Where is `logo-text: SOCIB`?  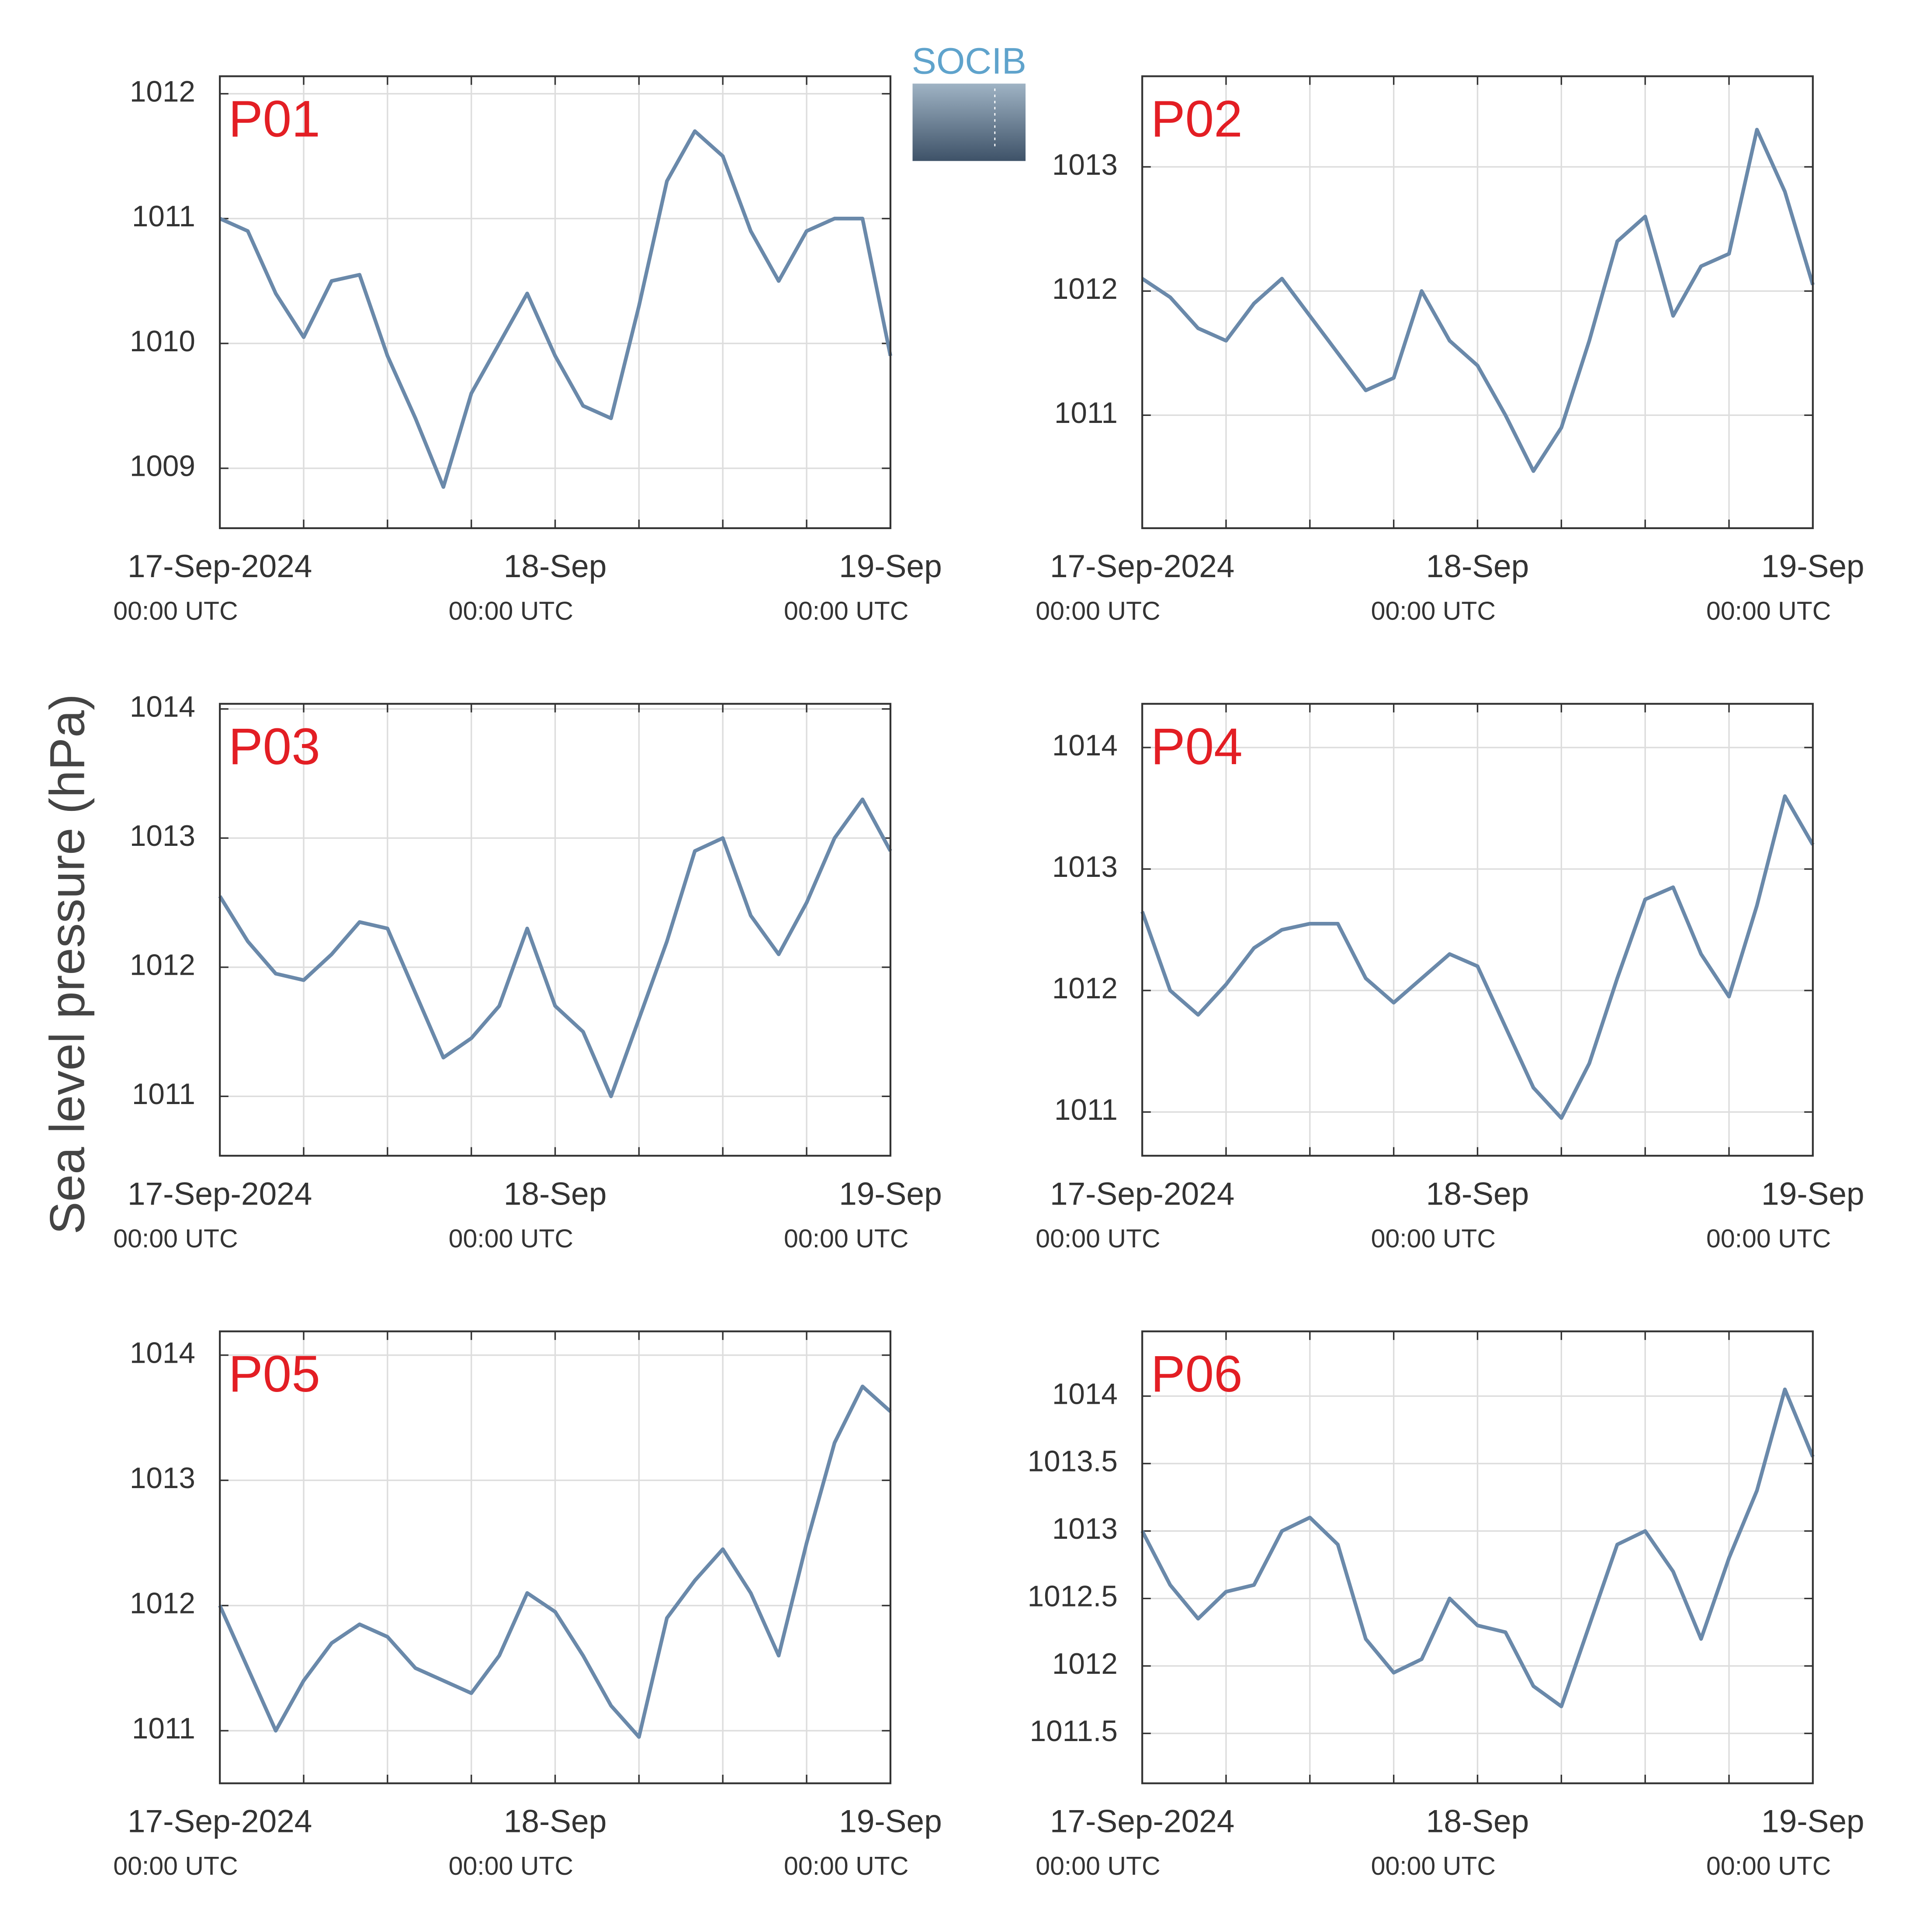 logo-text: SOCIB is located at coordinates (969, 61).